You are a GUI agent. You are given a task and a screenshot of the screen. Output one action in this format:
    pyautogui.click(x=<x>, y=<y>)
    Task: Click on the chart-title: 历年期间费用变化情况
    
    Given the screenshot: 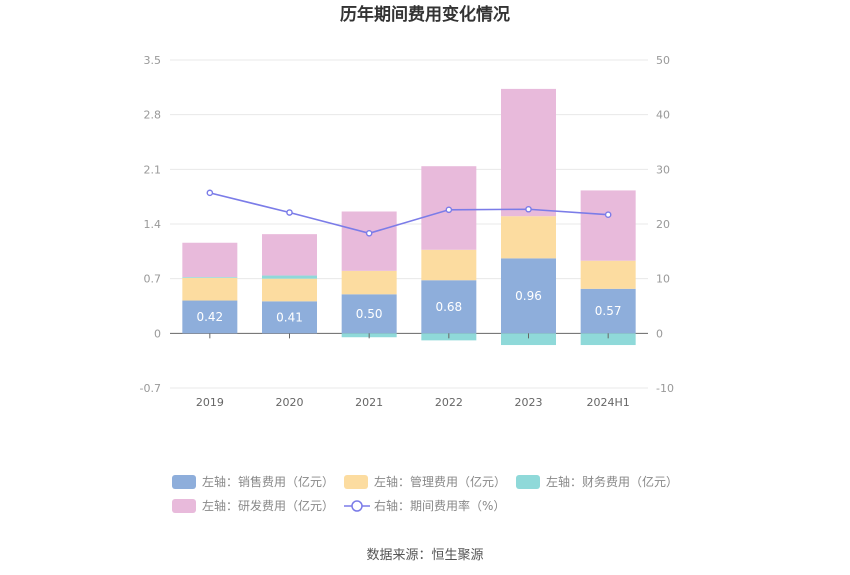 What is the action you would take?
    pyautogui.click(x=425, y=14)
    